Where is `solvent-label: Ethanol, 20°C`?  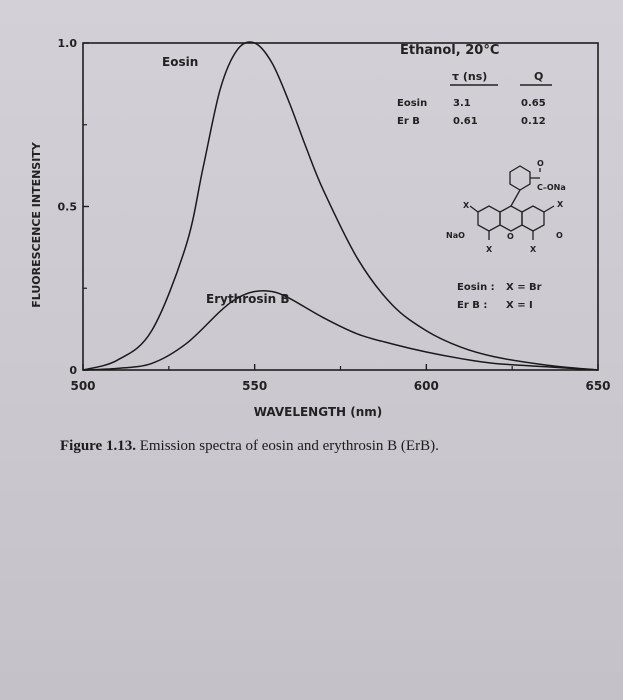 solvent-label: Ethanol, 20°C is located at coordinates (449, 50).